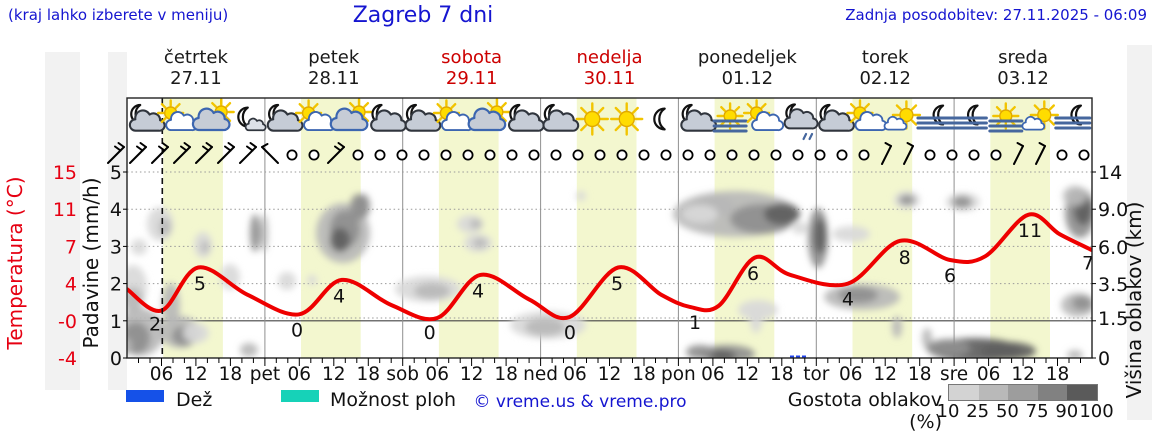 This screenshot has width=1152, height=443. What do you see at coordinates (609, 57) in the screenshot?
I see `day-name: nedelja` at bounding box center [609, 57].